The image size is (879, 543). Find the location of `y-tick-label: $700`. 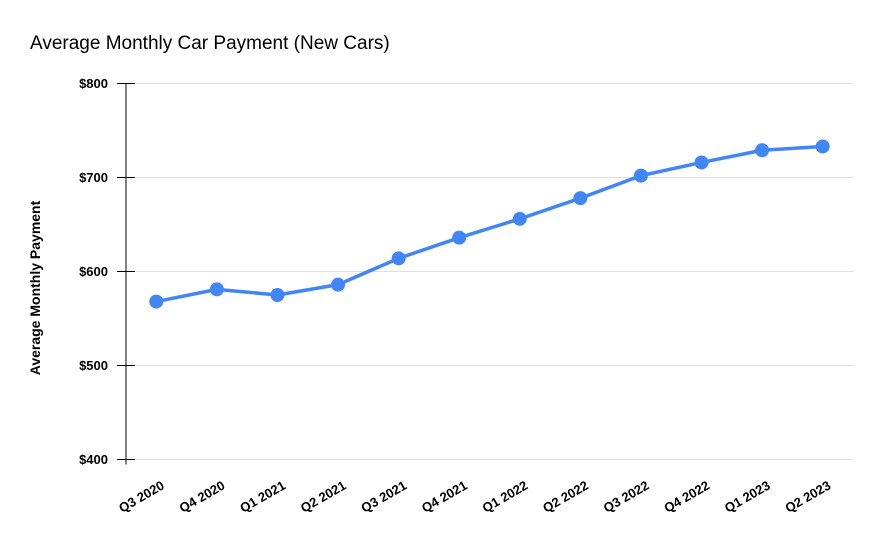

y-tick-label: $700 is located at coordinates (93, 177).